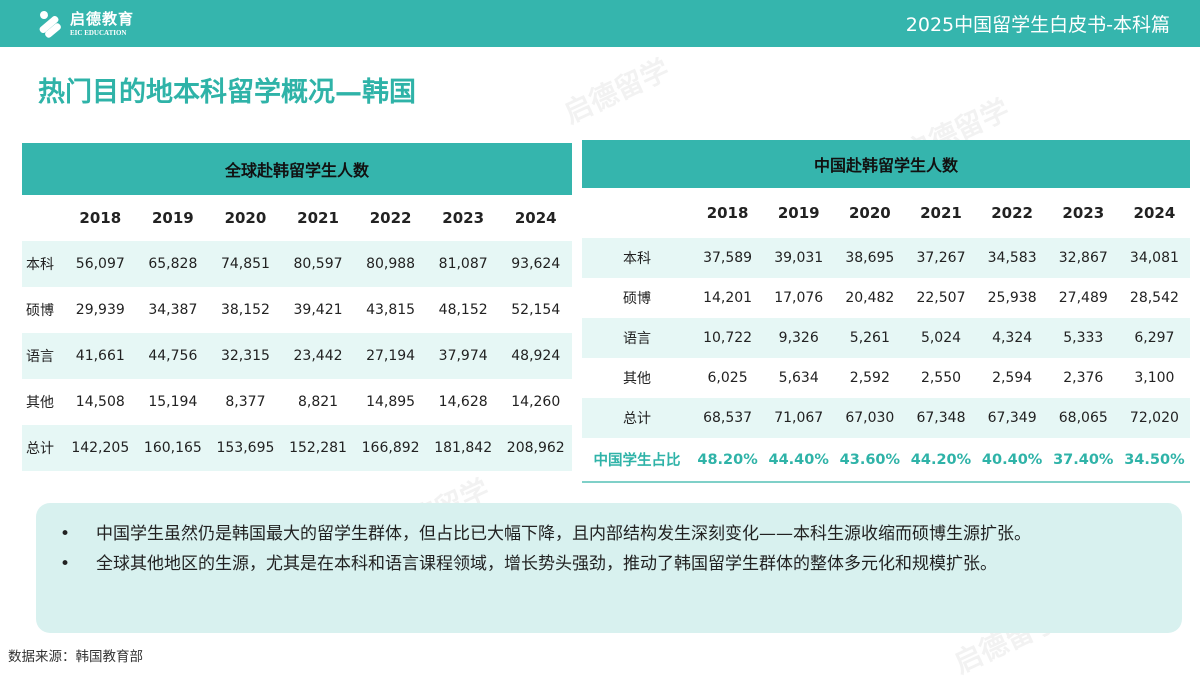 The width and height of the screenshot is (1200, 682). Describe the element at coordinates (100, 218) in the screenshot. I see `year-header: 2018` at that location.